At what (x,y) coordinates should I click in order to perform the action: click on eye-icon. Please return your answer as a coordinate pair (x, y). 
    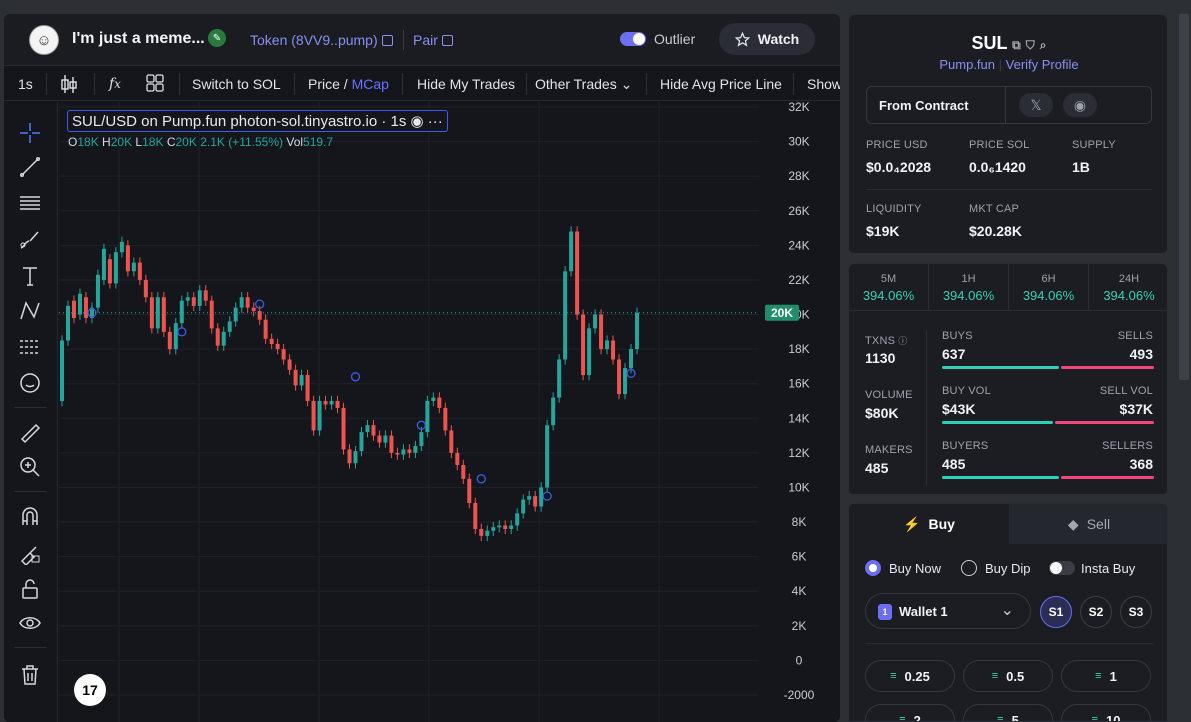
    Looking at the image, I should click on (30, 623).